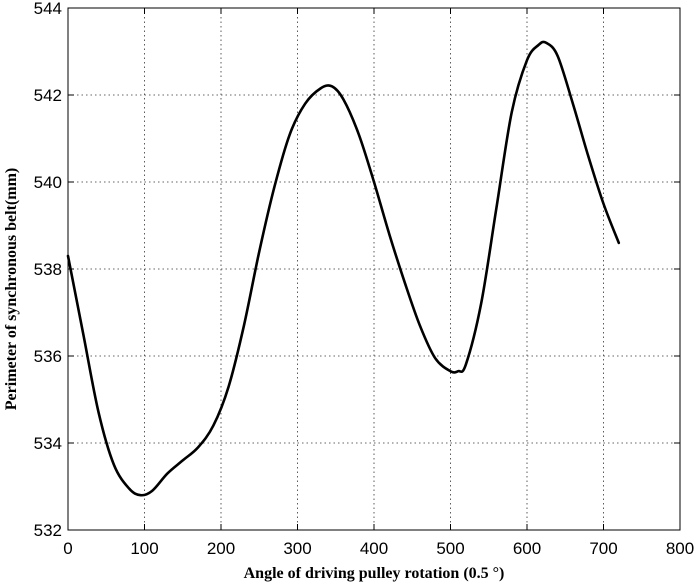 The image size is (700, 586). What do you see at coordinates (603, 548) in the screenshot?
I see `x-tick-label: 700` at bounding box center [603, 548].